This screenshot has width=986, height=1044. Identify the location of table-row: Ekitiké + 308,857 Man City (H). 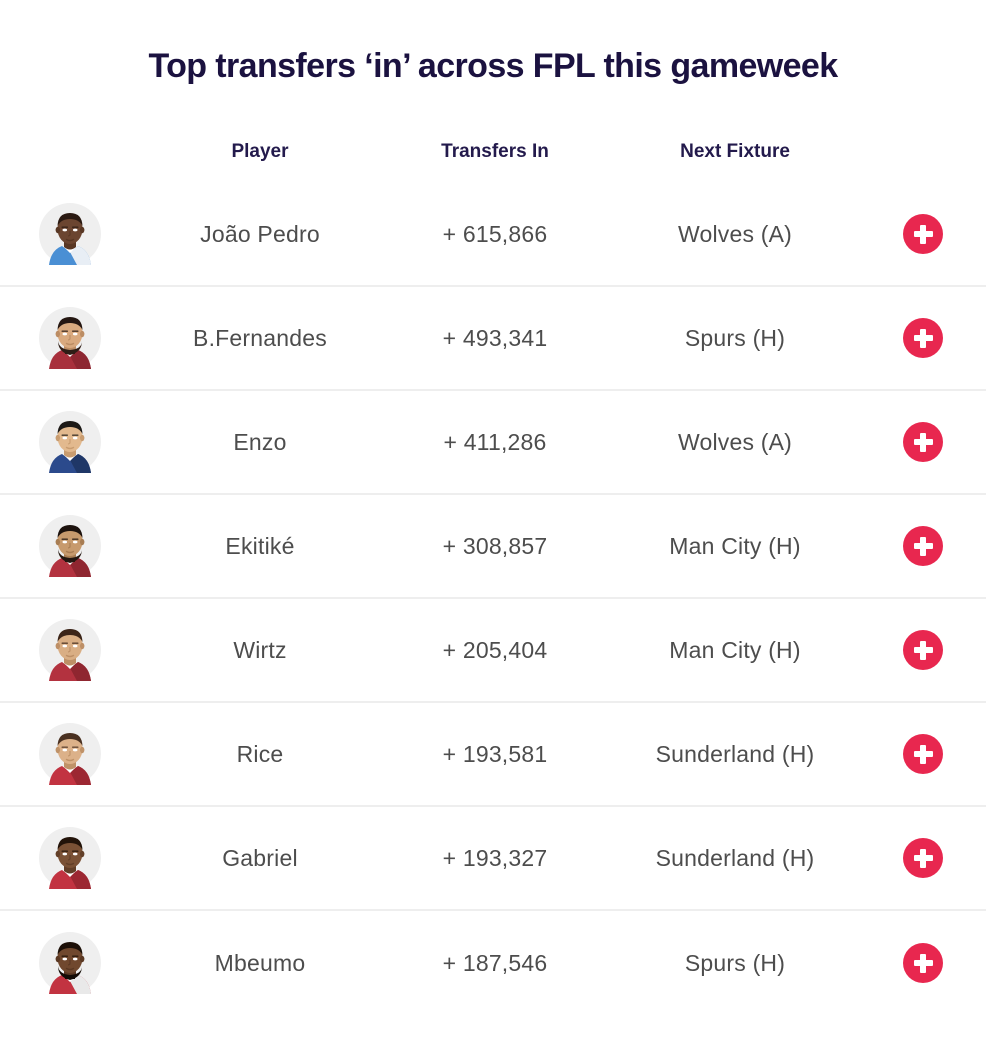
(493, 547).